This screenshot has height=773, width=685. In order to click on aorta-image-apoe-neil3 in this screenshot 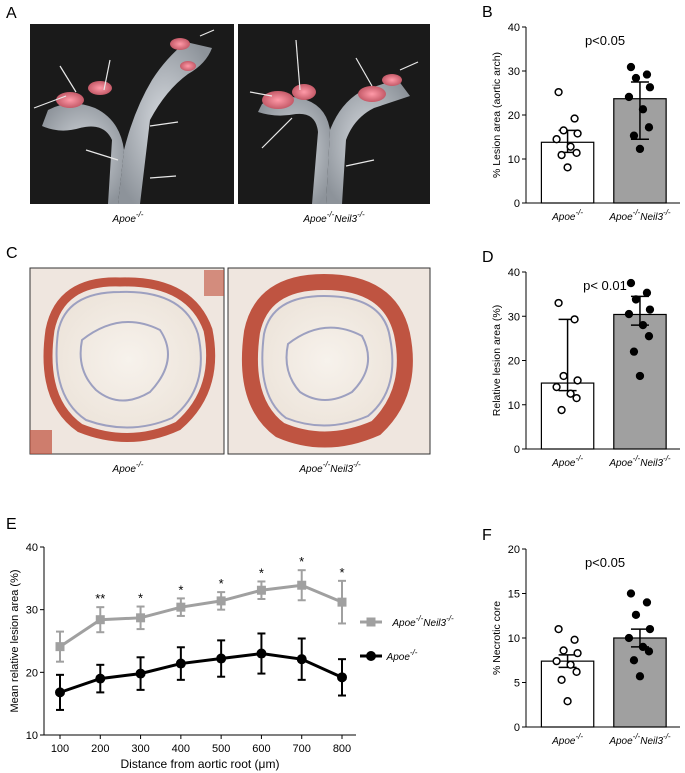, I will do `click(334, 121)`.